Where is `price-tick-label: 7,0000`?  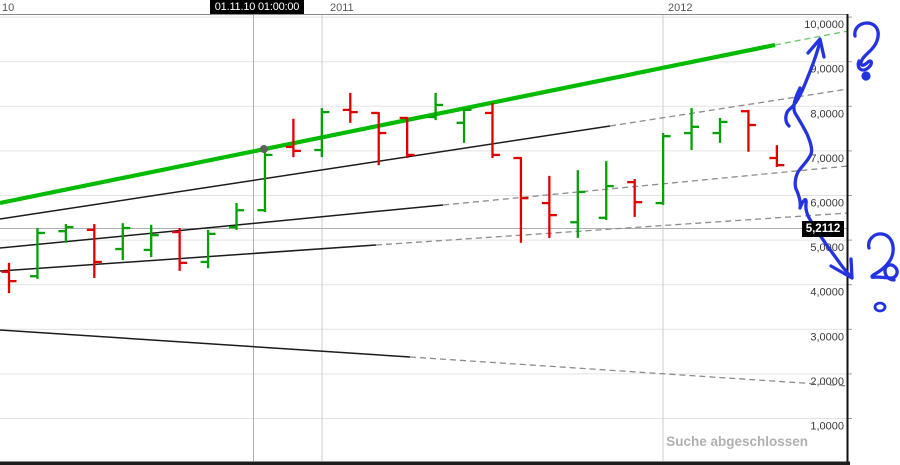
price-tick-label: 7,0000 is located at coordinates (827, 159).